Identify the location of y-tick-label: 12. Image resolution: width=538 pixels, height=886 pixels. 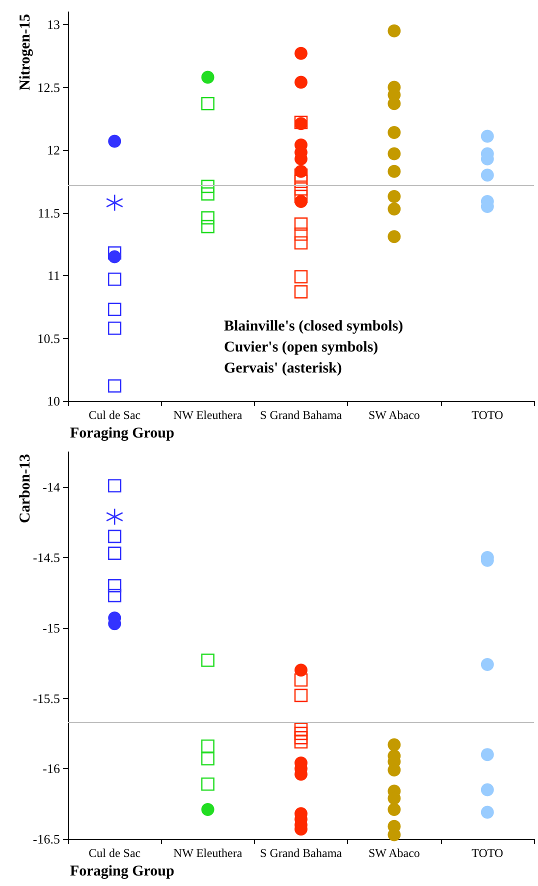
(53, 150).